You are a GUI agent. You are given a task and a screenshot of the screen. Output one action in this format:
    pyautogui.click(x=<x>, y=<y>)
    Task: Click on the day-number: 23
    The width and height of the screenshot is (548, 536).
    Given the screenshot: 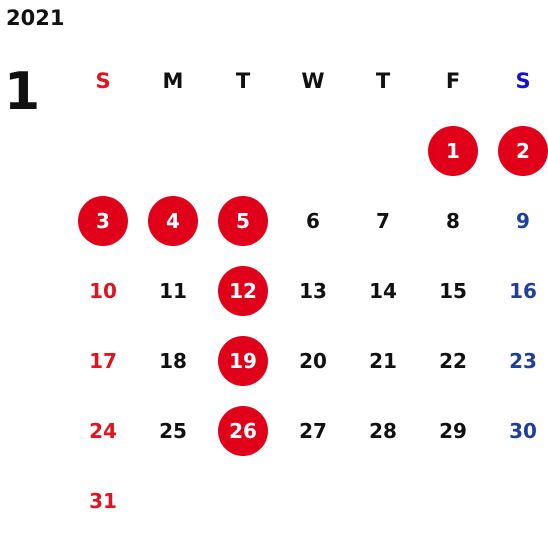 What is the action you would take?
    pyautogui.click(x=523, y=361)
    